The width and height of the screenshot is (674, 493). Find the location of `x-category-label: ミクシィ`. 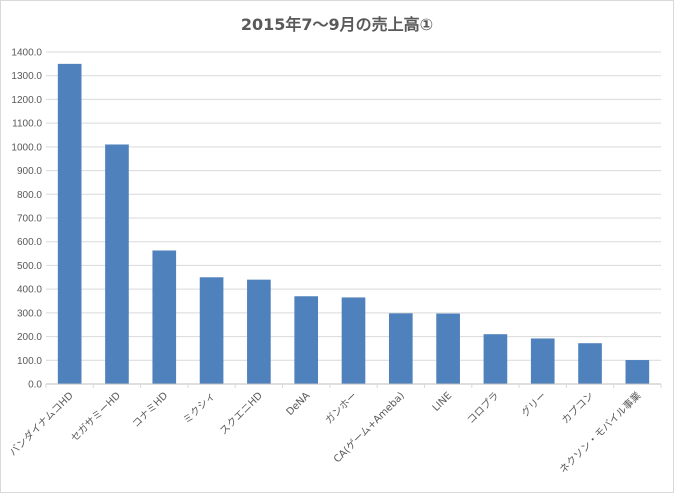

x-category-label: ミクシィ is located at coordinates (199, 408).